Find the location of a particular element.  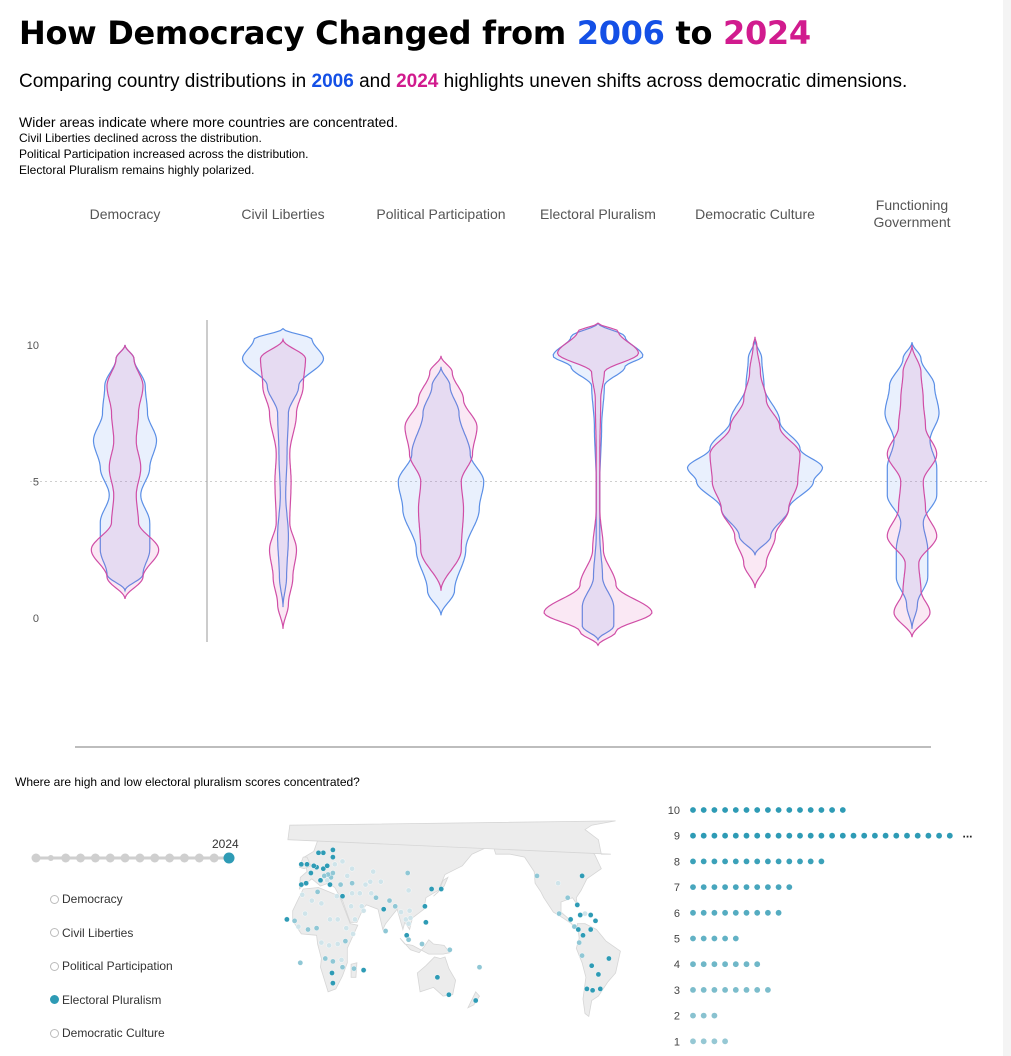

radio-democracy: Democracy is located at coordinates (86, 899).